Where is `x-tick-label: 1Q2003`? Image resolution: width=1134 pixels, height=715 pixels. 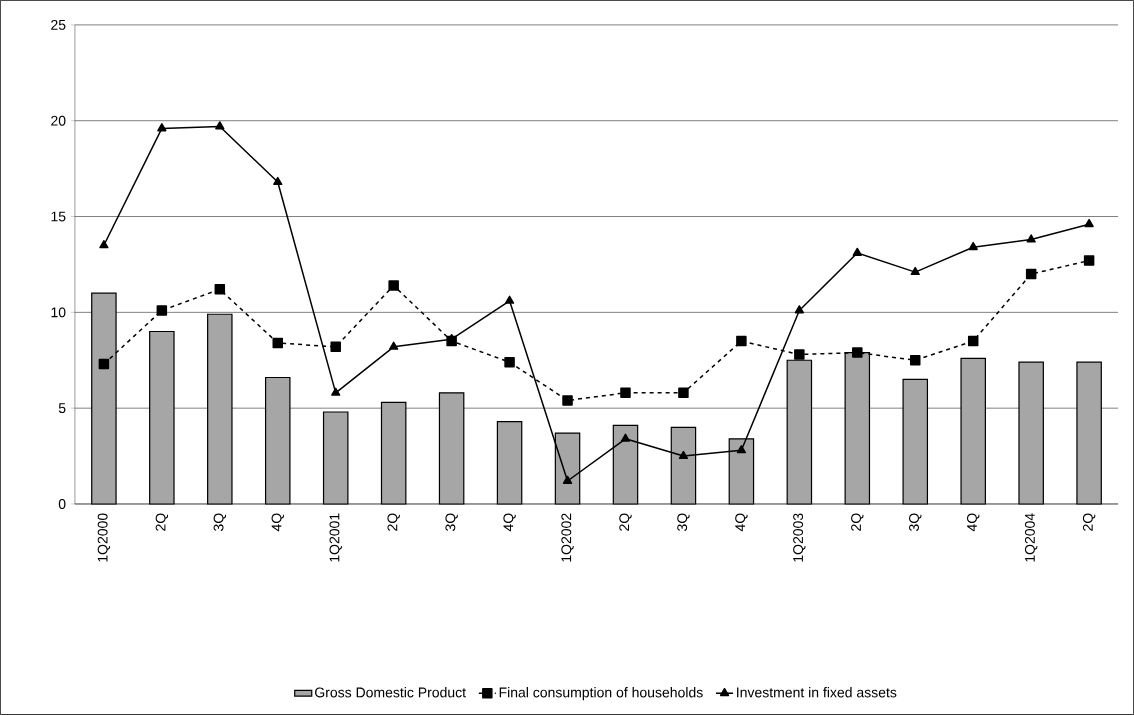
x-tick-label: 1Q2003 is located at coordinates (799, 537).